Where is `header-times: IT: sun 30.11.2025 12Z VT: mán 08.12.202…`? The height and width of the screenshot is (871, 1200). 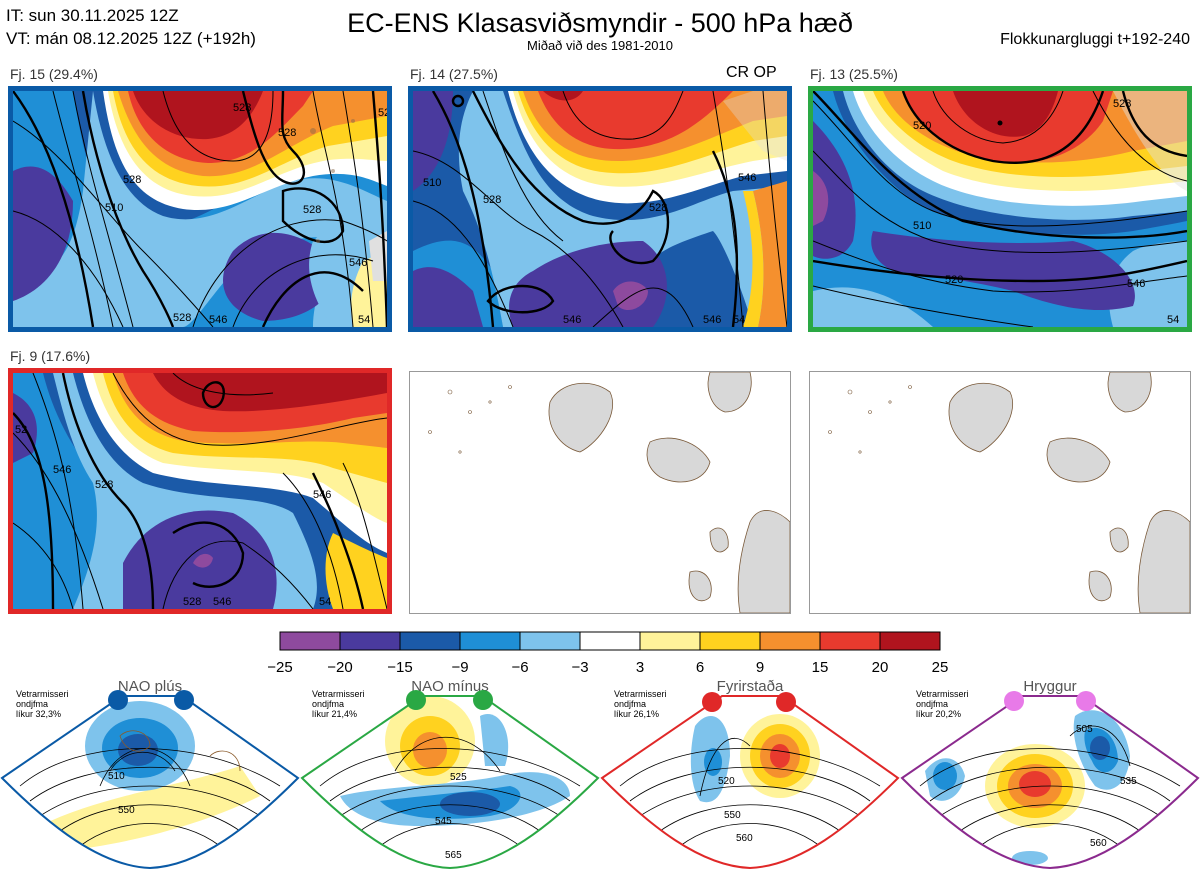
header-times: IT: sun 30.11.2025 12Z VT: mán 08.12.202… is located at coordinates (131, 27).